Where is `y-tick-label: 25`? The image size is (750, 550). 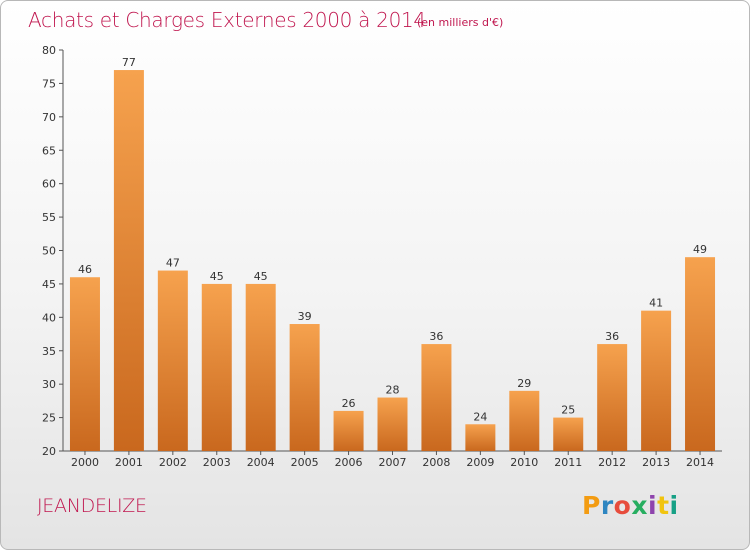
y-tick-label: 25 is located at coordinates (49, 418).